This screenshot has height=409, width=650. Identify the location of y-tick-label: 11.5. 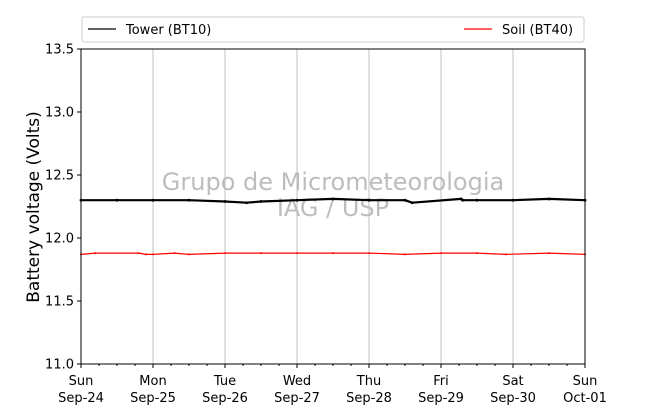
(59, 302).